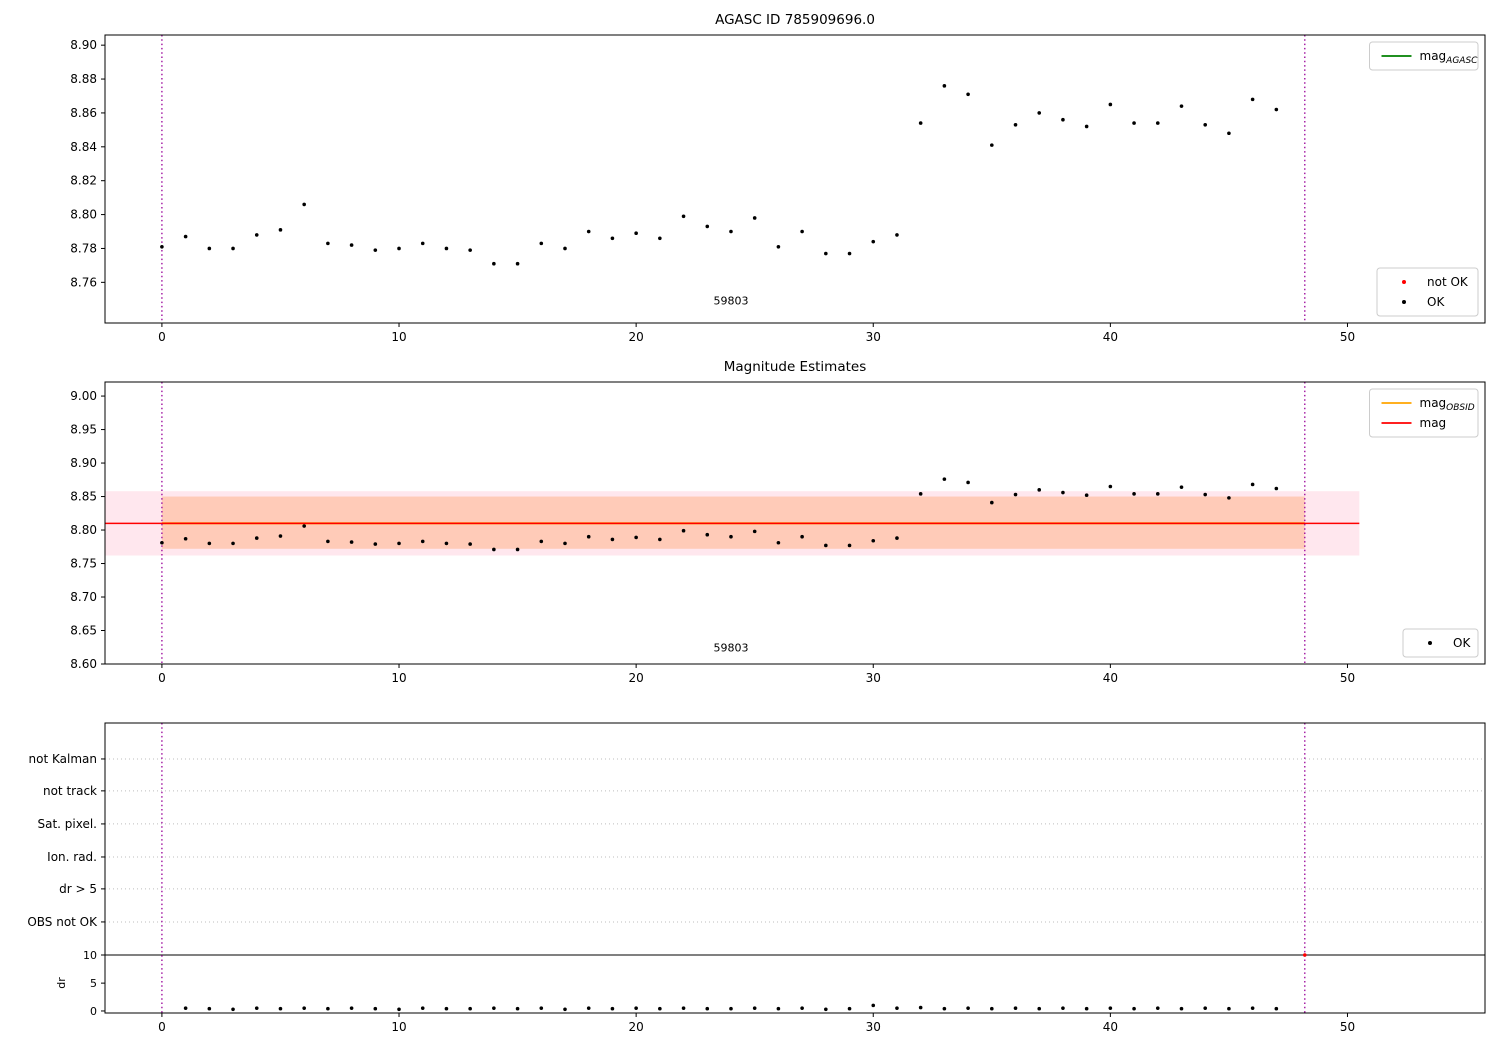 The image size is (1500, 1054). Describe the element at coordinates (61, 983) in the screenshot. I see `dr-axis-label: dr` at that location.